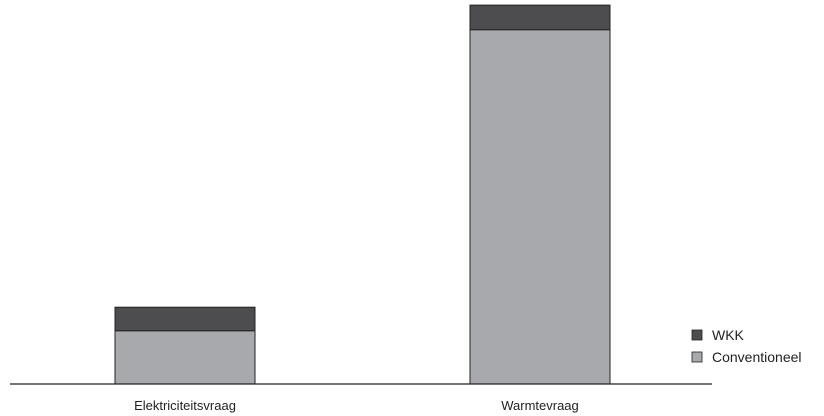 Image resolution: width=824 pixels, height=416 pixels. What do you see at coordinates (697, 357) in the screenshot?
I see `legend-swatch-conventioneel` at bounding box center [697, 357].